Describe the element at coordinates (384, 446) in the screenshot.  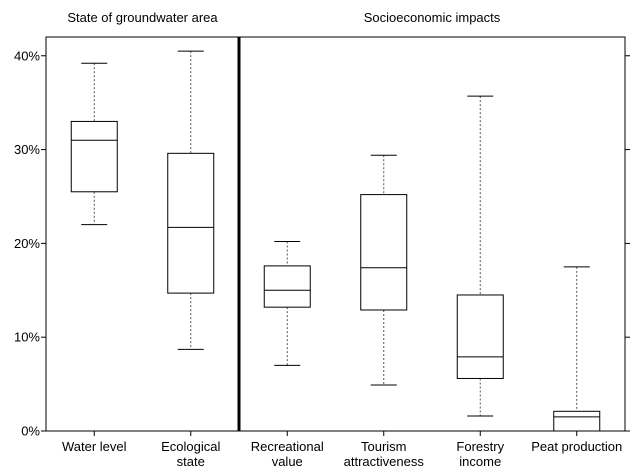
I see `x-tick-label: Tourism` at that location.